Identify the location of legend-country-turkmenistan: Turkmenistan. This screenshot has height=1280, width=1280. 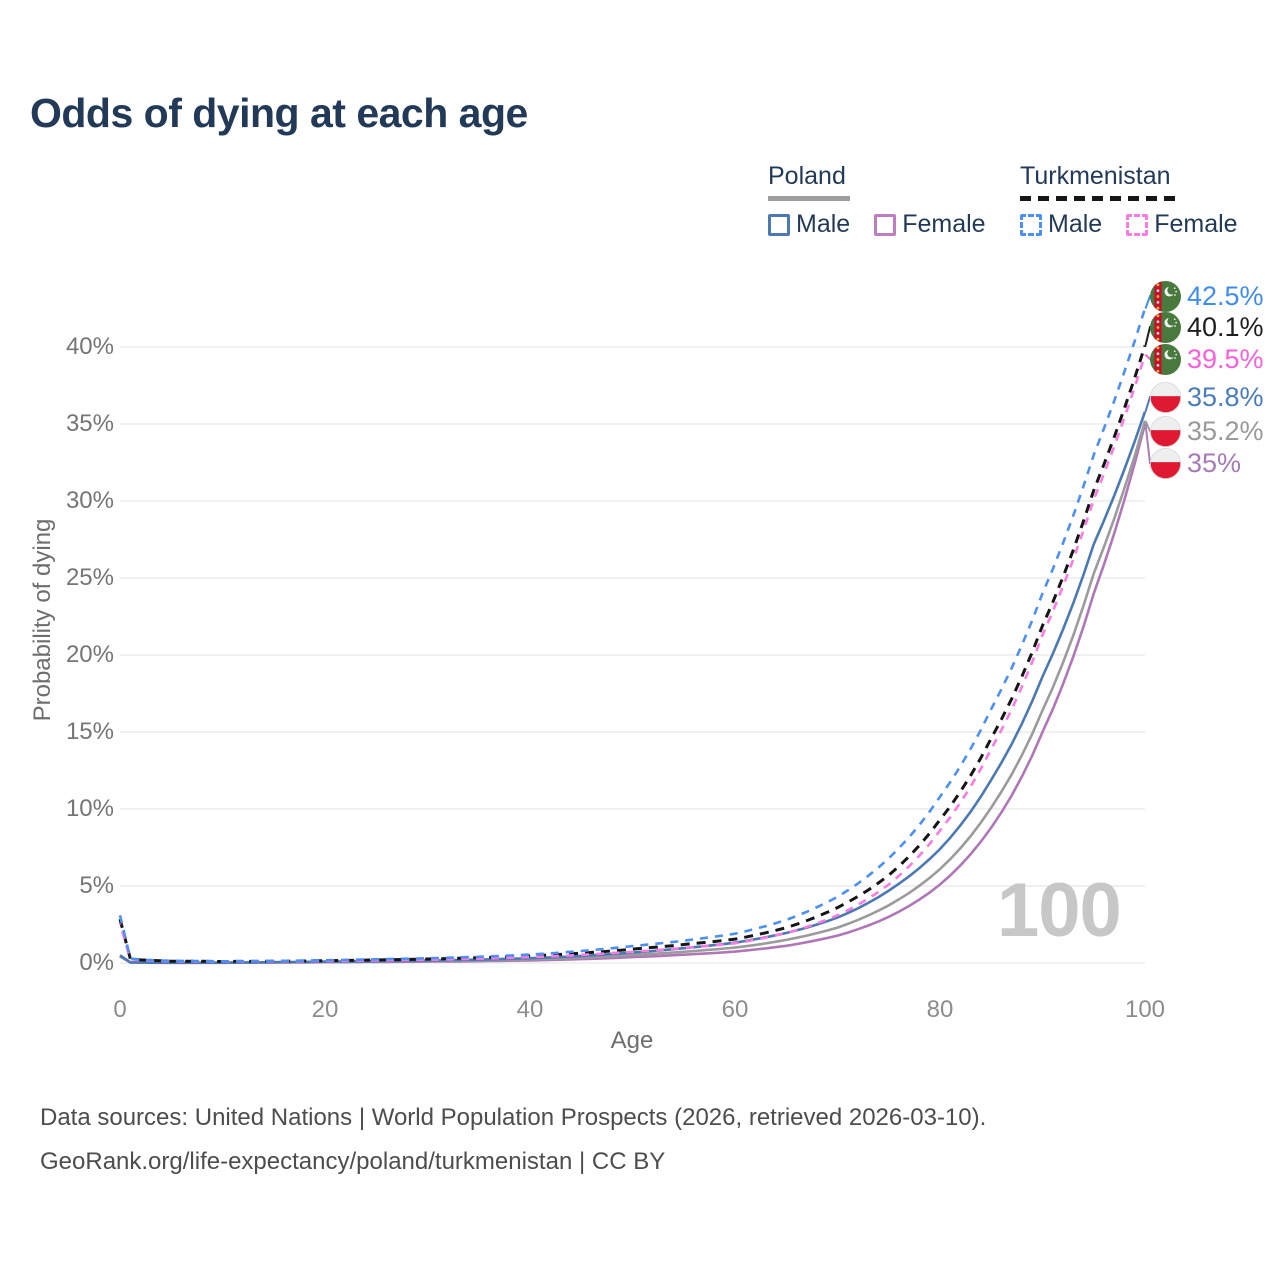
(1095, 176).